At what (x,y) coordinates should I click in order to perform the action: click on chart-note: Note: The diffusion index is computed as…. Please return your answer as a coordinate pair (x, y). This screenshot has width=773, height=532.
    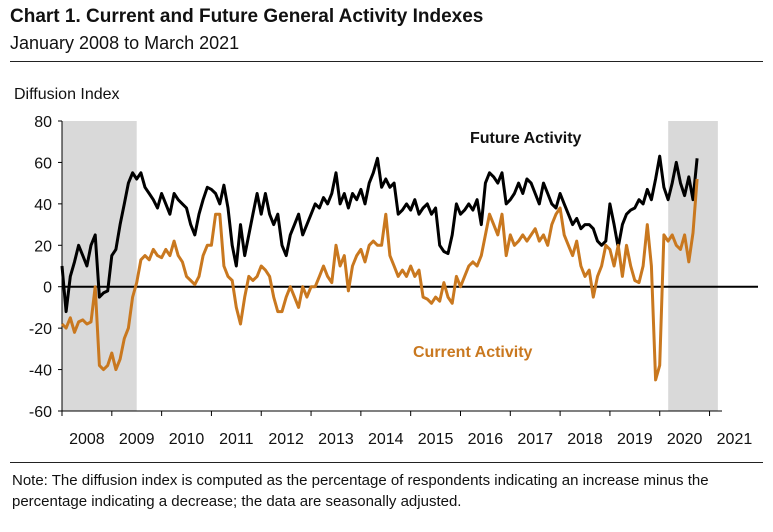
    Looking at the image, I should click on (360, 491).